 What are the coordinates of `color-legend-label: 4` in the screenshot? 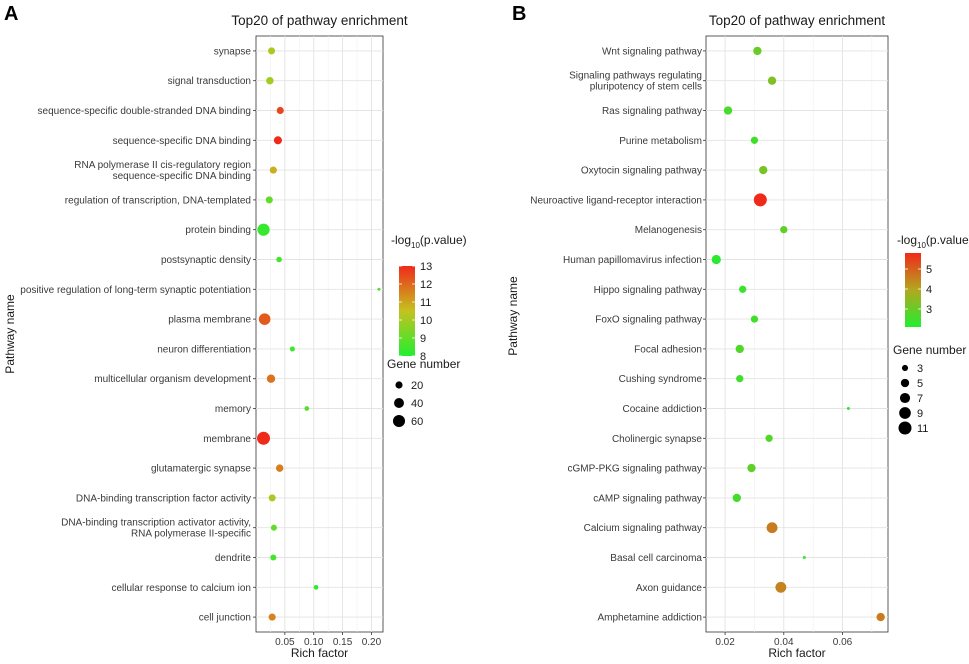 It's located at (929, 290).